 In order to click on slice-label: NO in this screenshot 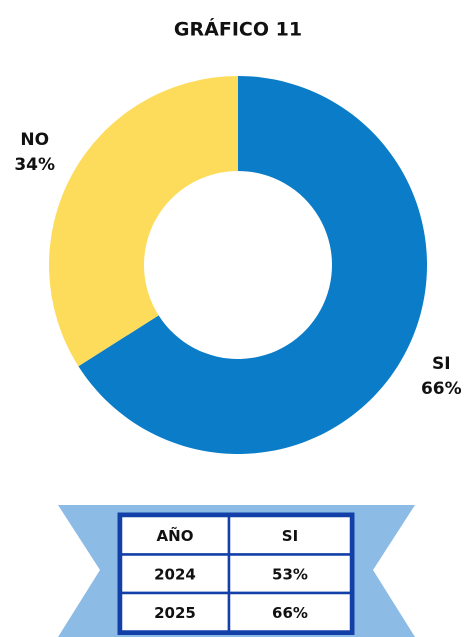, I will do `click(34, 140)`.